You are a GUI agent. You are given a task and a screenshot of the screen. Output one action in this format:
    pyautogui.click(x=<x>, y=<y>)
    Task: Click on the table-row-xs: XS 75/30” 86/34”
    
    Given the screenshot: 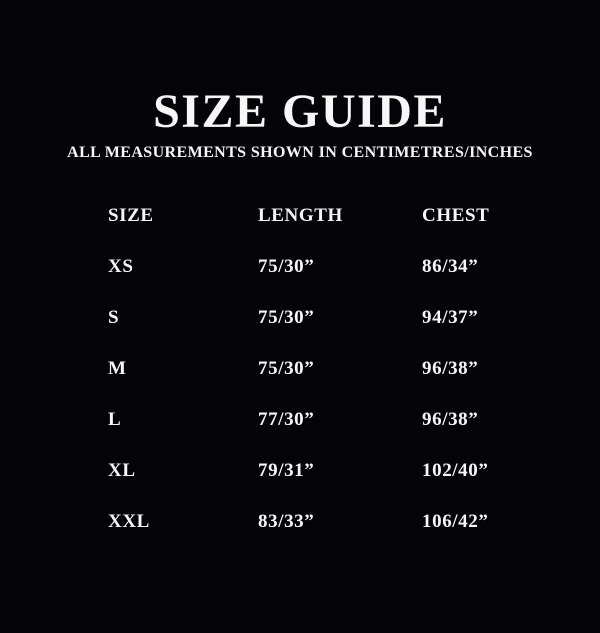 What is the action you would take?
    pyautogui.click(x=344, y=266)
    